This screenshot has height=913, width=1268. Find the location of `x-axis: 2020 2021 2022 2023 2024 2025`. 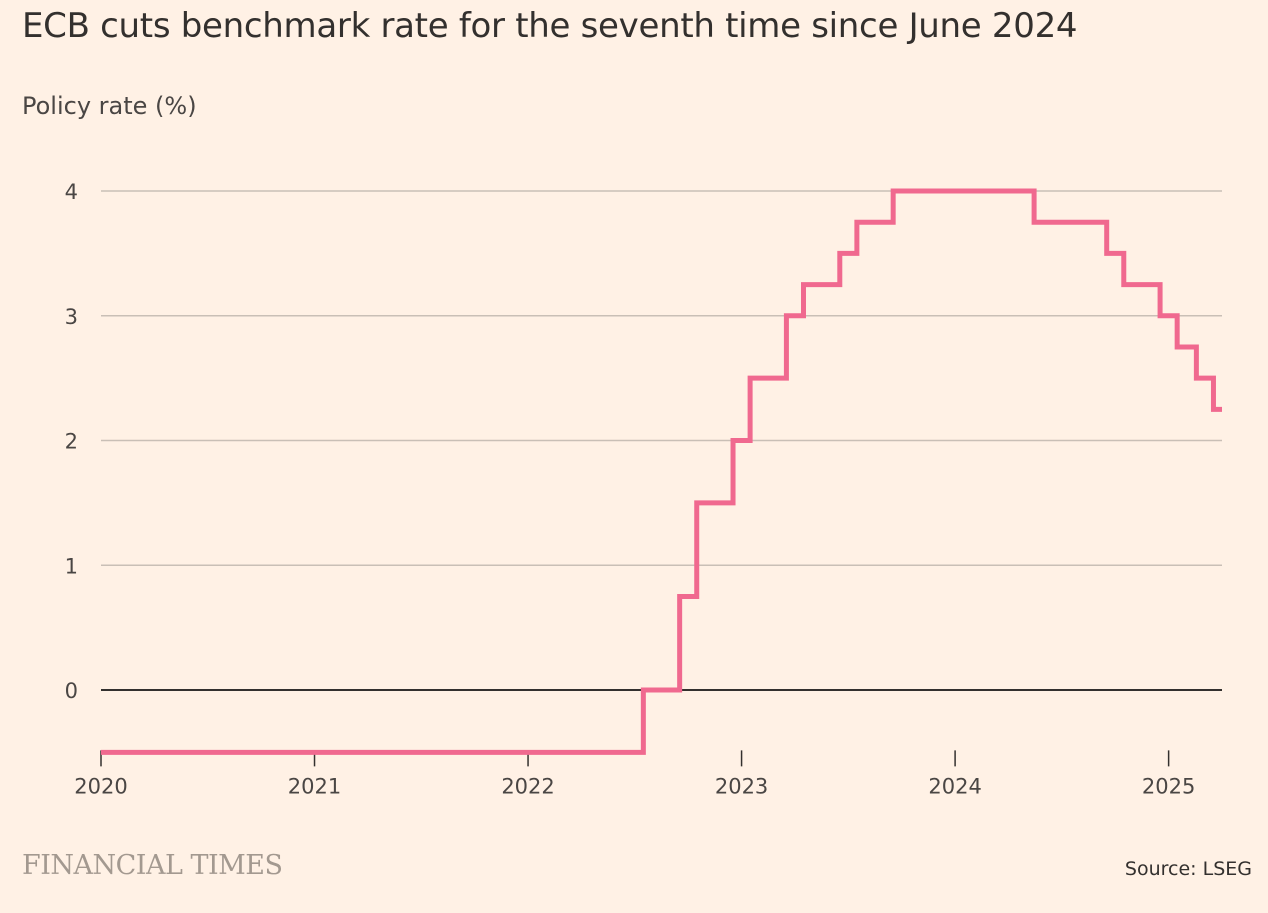

x-axis: 2020 2021 2022 2023 2024 2025 is located at coordinates (634, 774).